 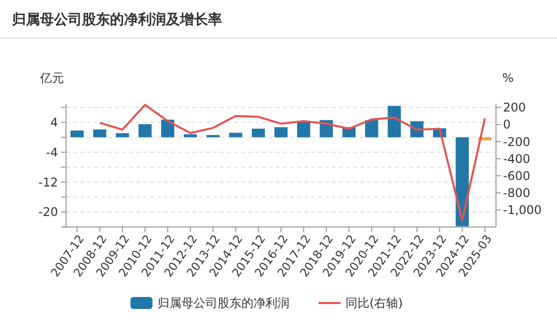 I want to click on y2-axis-title: %, so click(x=508, y=78).